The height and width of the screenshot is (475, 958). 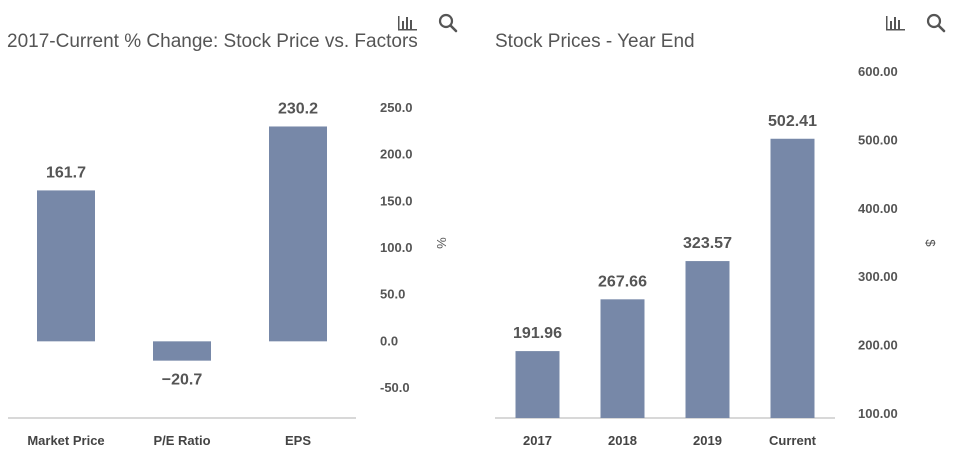 What do you see at coordinates (396, 200) in the screenshot?
I see `y-tick-label: 150.0` at bounding box center [396, 200].